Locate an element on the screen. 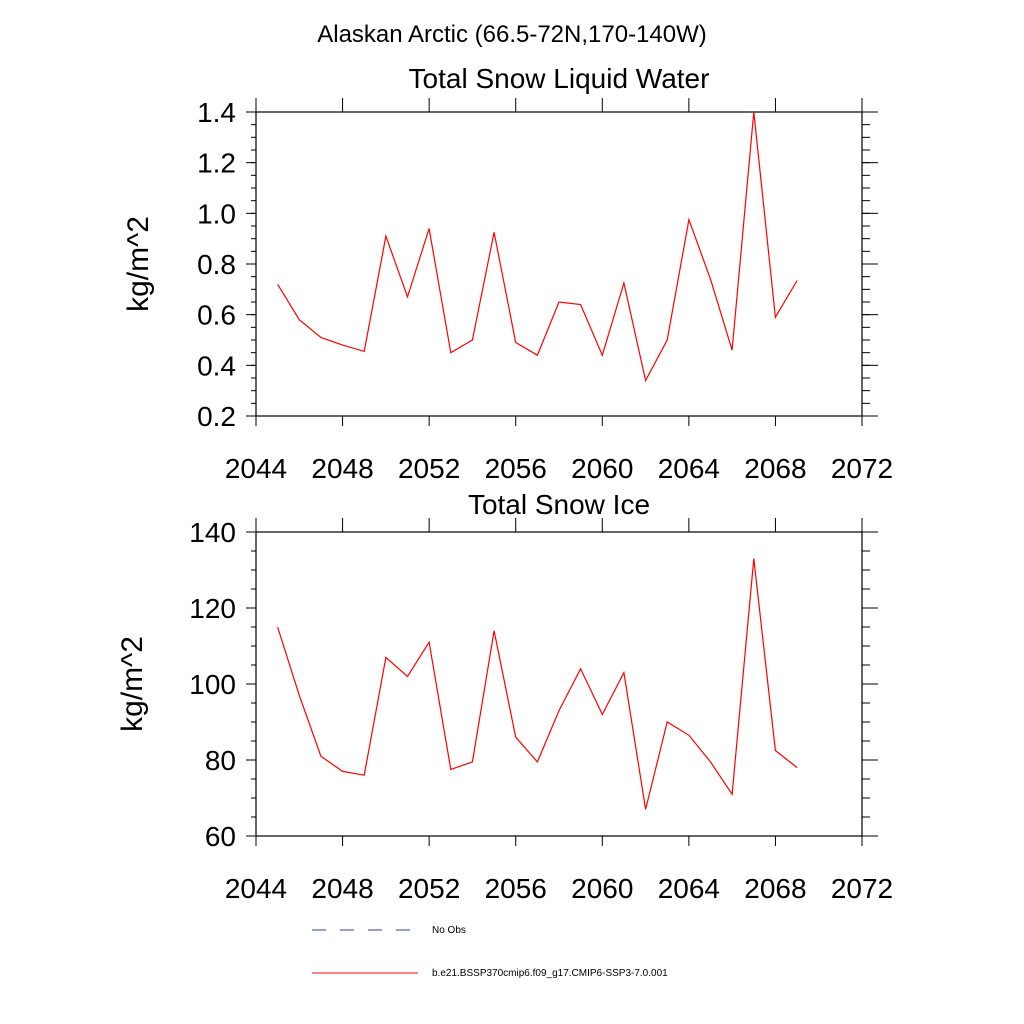 This screenshot has height=1024, width=1024. legend-label-no-obs: No Obs is located at coordinates (449, 930).